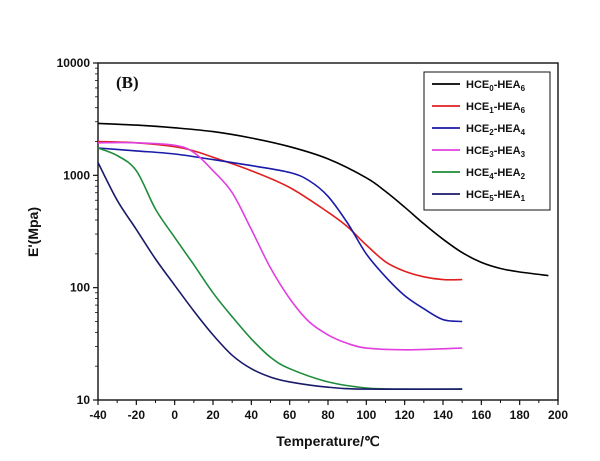 The width and height of the screenshot is (600, 461). What do you see at coordinates (33, 232) in the screenshot?
I see `y-axis-title: E'(Mpa)` at bounding box center [33, 232].